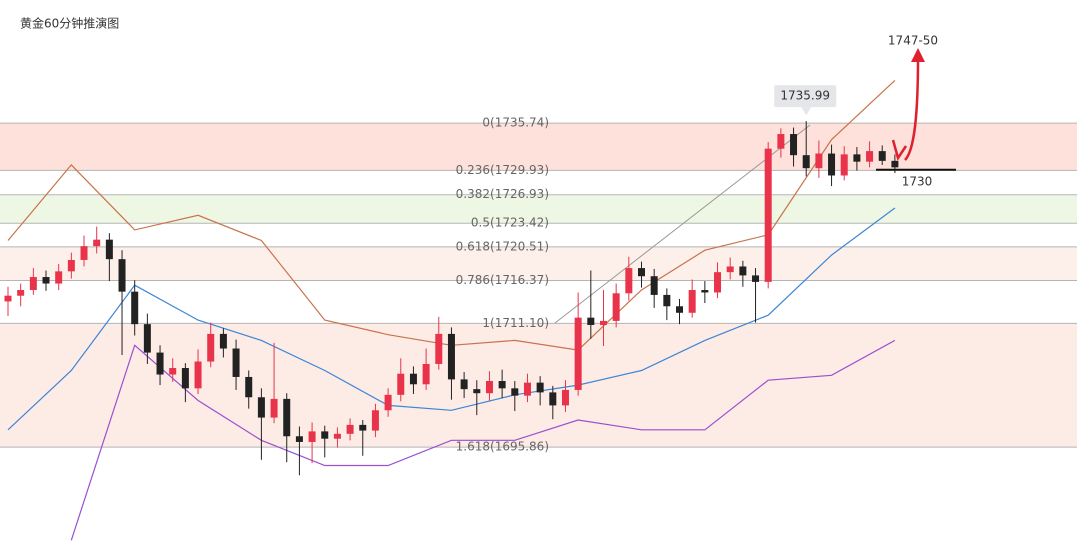 This screenshot has height=550, width=1077. Describe the element at coordinates (913, 41) in the screenshot. I see `target-label: 1747-50` at that location.